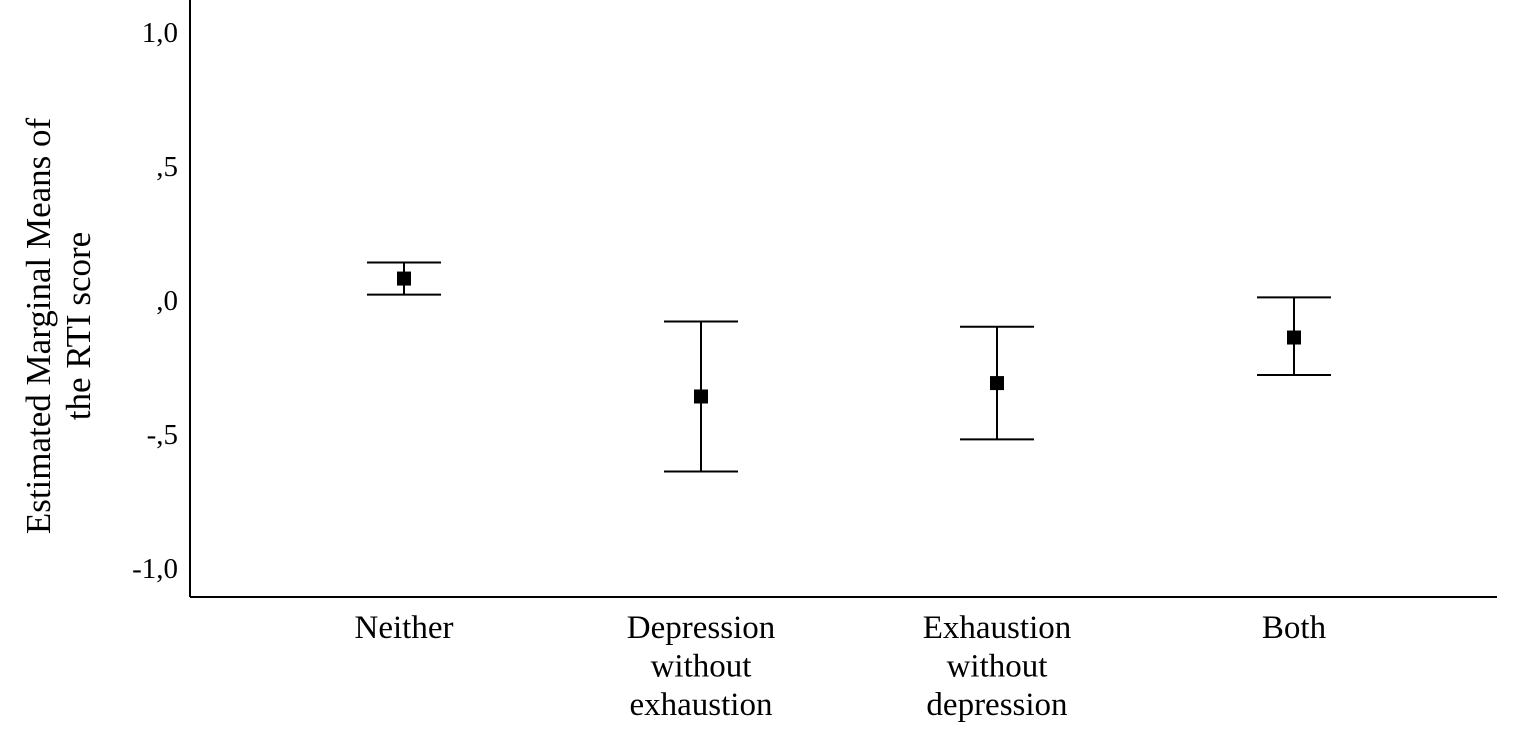 The height and width of the screenshot is (743, 1524). What do you see at coordinates (78, 326) in the screenshot?
I see `y-axis-title-line: the RTI score` at bounding box center [78, 326].